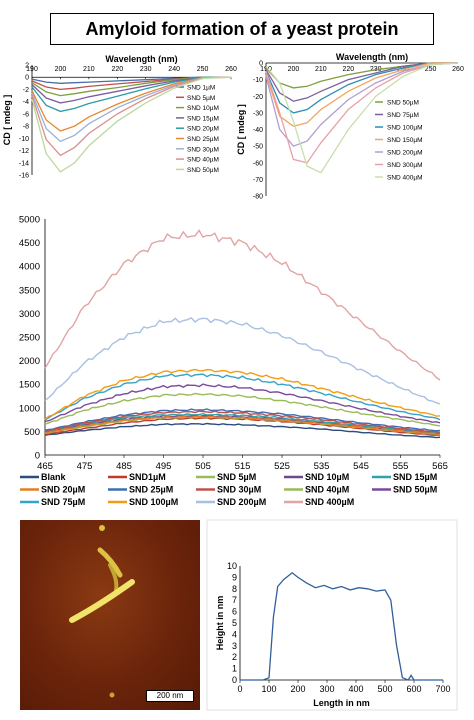 This screenshot has height=720, width=474. I want to click on cd2-legend-label: SND 100µM, so click(405, 128).